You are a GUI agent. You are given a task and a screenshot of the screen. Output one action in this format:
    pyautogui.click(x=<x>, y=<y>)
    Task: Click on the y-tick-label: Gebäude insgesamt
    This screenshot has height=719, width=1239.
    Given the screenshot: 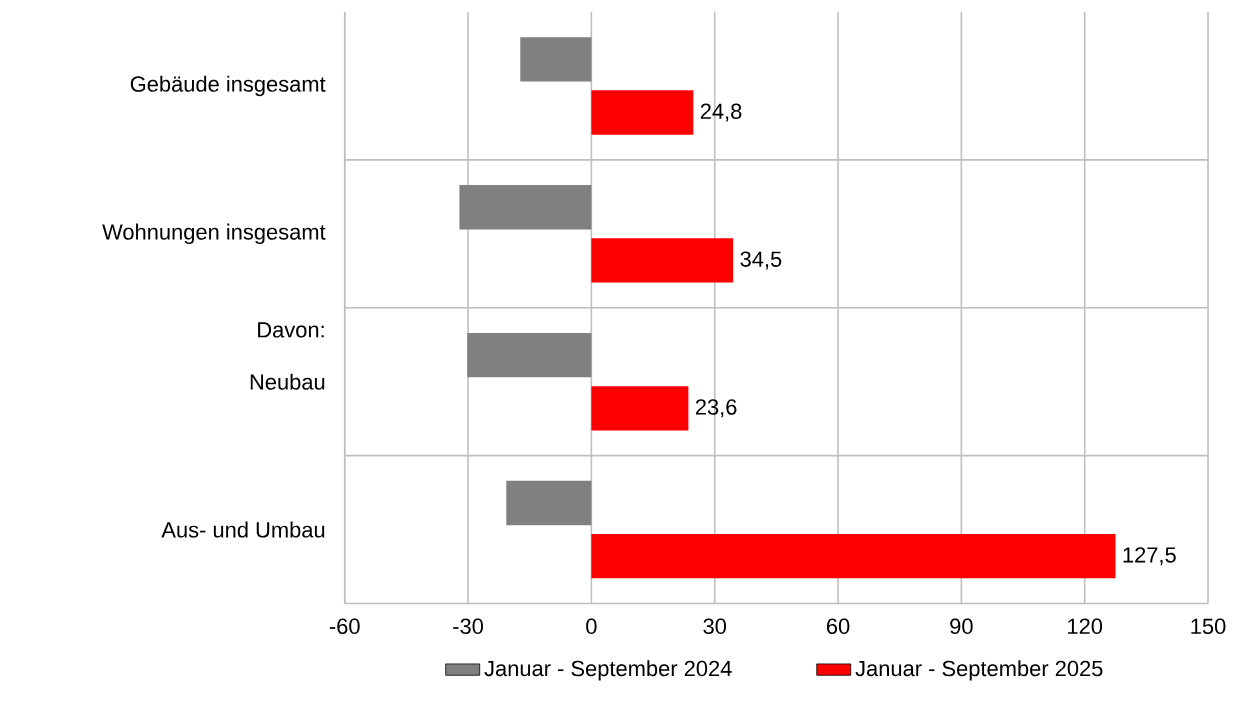 What is the action you would take?
    pyautogui.click(x=228, y=85)
    